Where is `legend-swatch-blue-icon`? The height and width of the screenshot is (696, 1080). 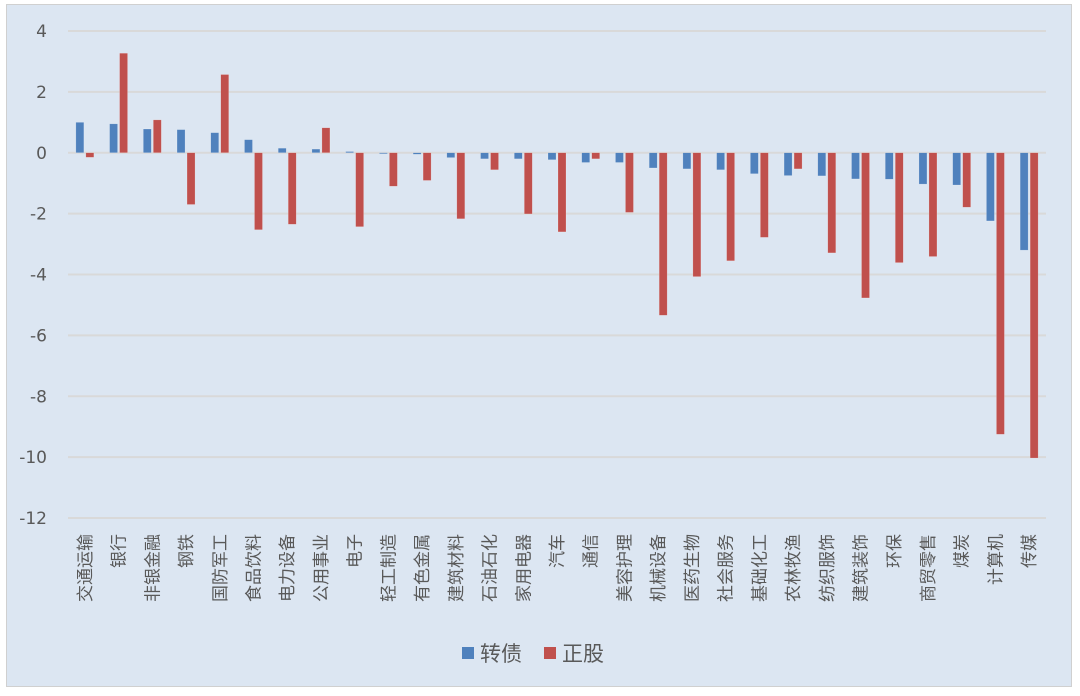 legend-swatch-blue-icon is located at coordinates (468, 653).